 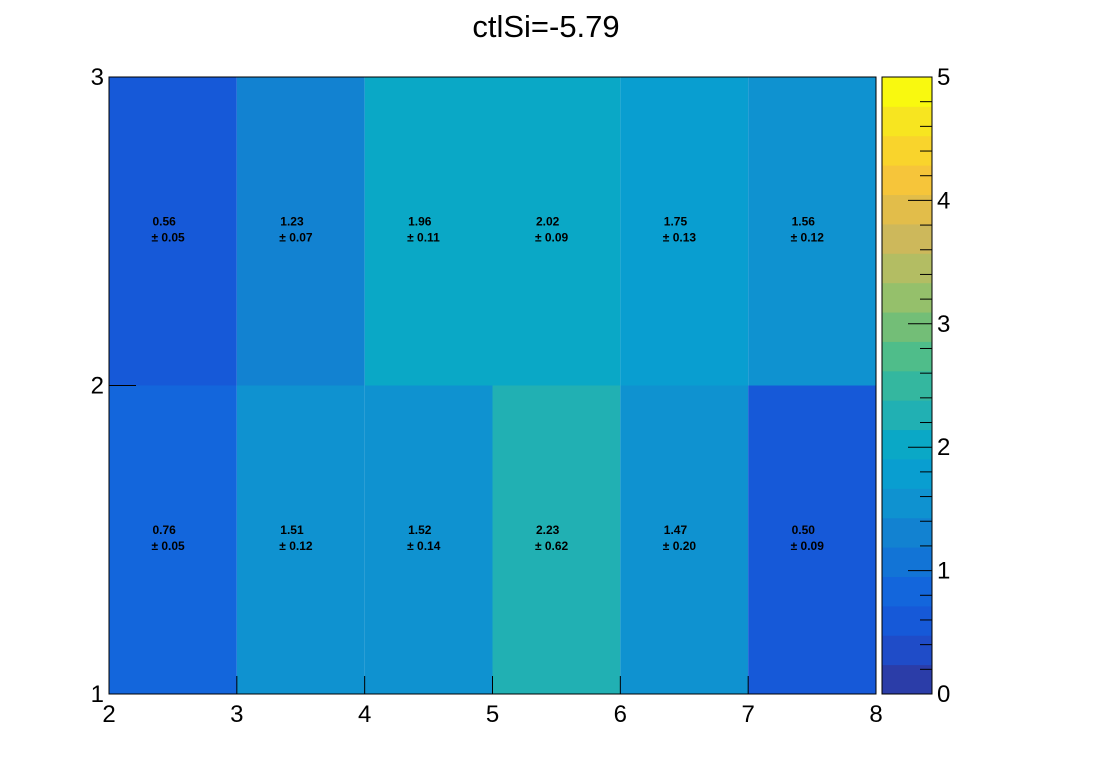 What do you see at coordinates (747, 714) in the screenshot?
I see `x-tick-label: 7` at bounding box center [747, 714].